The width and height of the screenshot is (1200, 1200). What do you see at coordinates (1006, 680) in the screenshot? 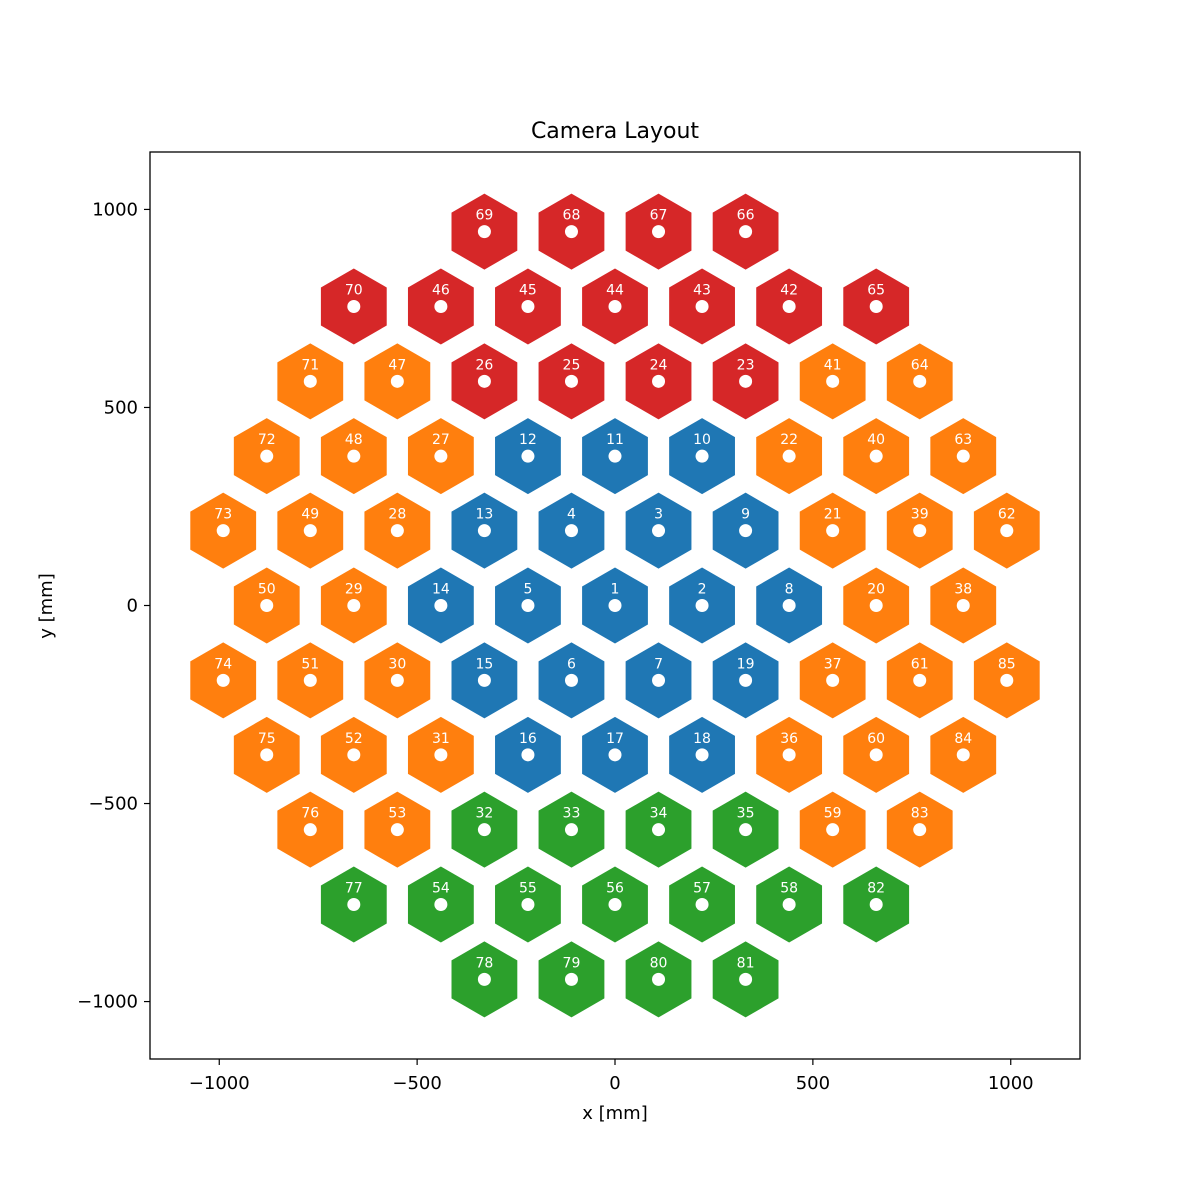
I see `hex-module-85: 85` at bounding box center [1006, 680].